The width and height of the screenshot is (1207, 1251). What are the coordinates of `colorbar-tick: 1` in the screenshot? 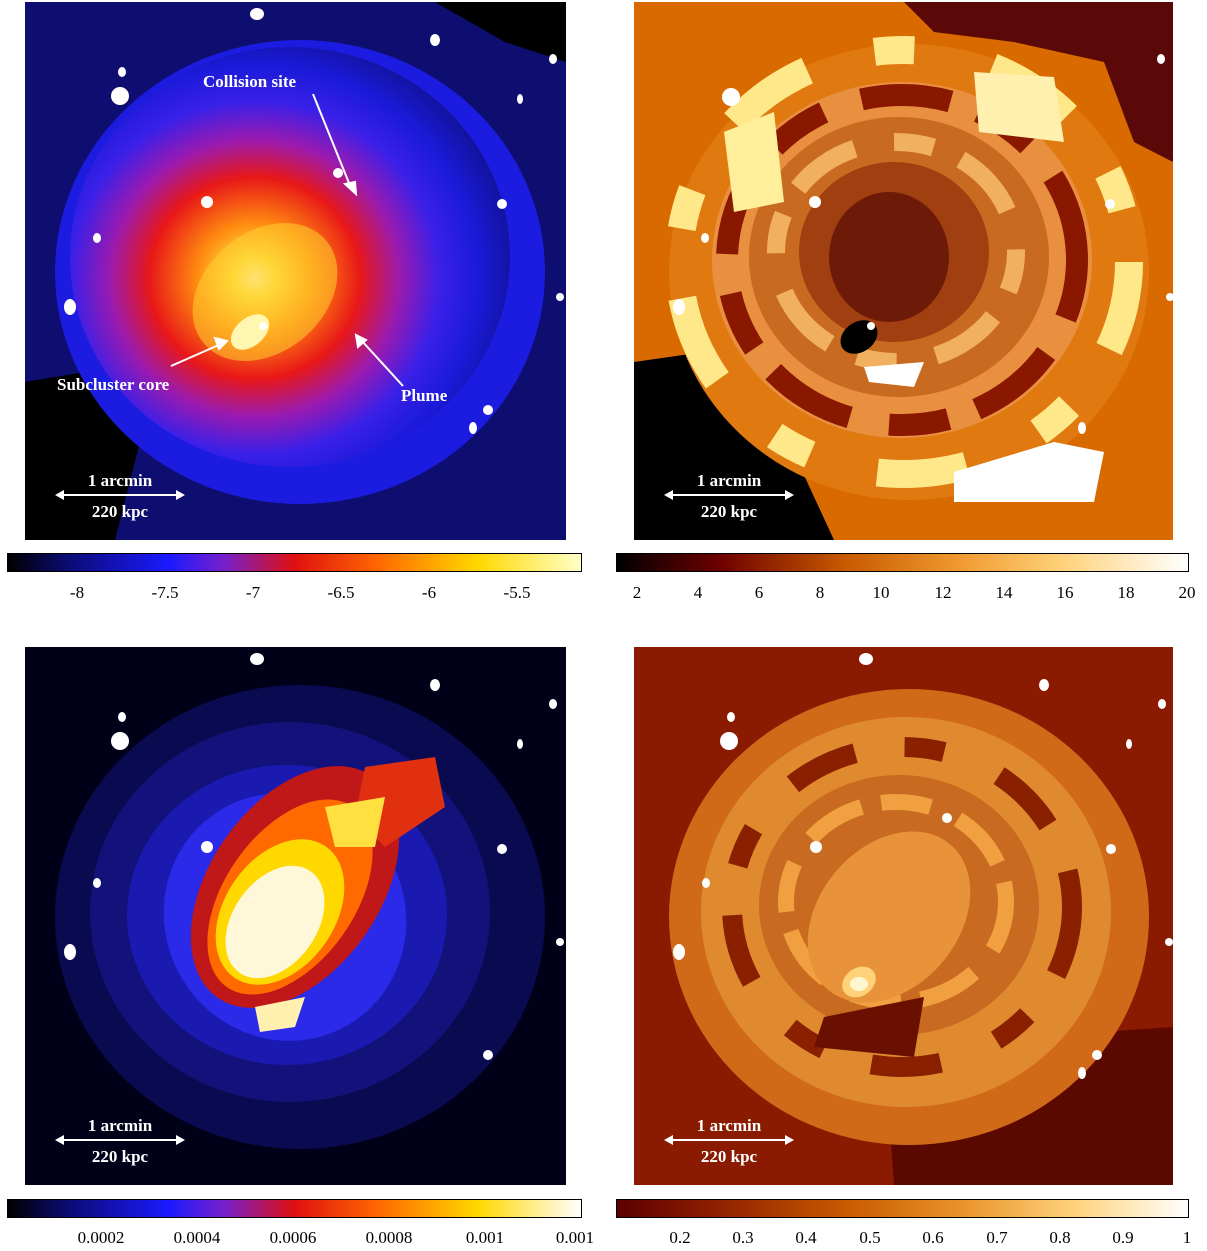 It's located at (1187, 1237).